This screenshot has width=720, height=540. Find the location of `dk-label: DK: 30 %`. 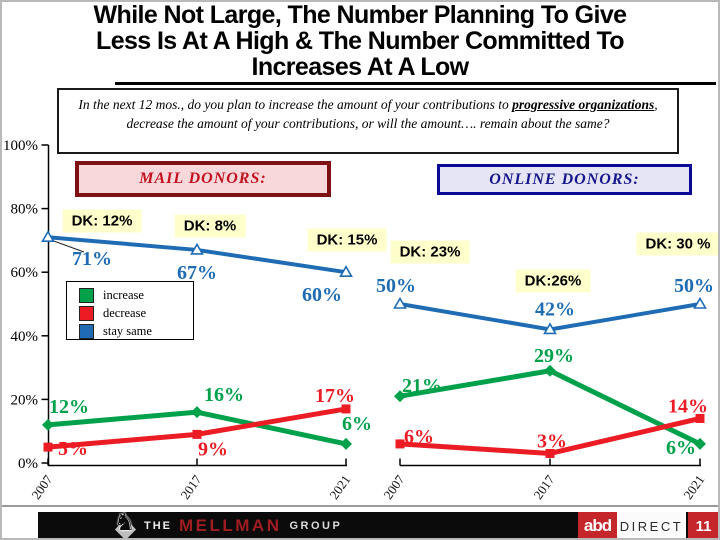

dk-label: DK: 30 % is located at coordinates (678, 244).